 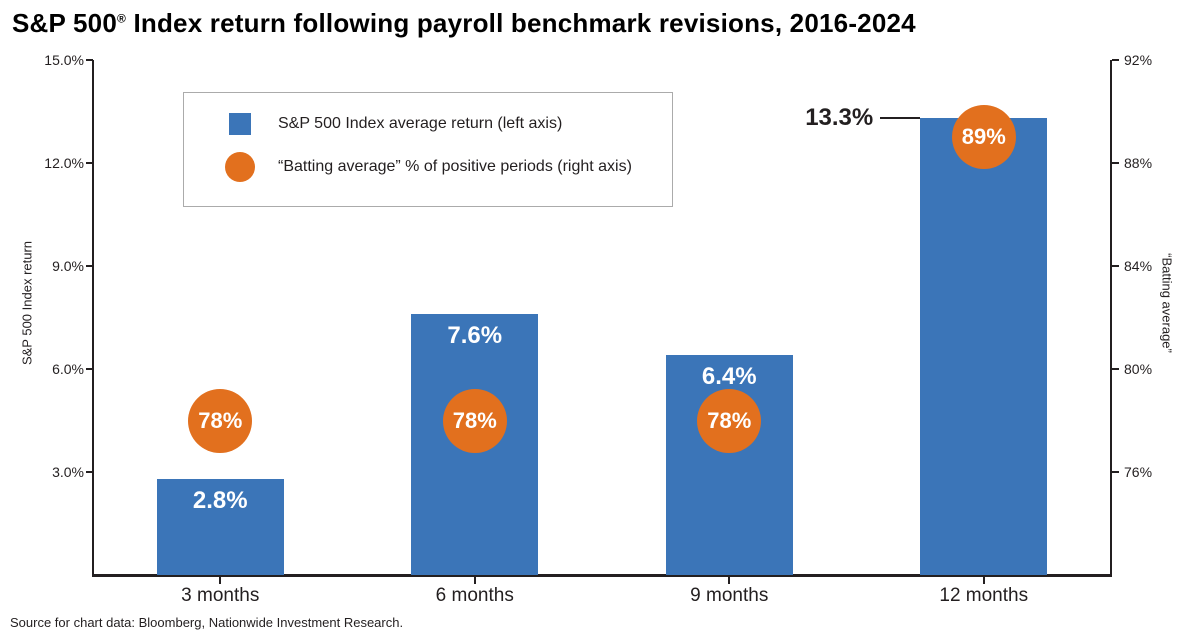 I want to click on bar-value-callout: 13.3%, so click(x=863, y=118).